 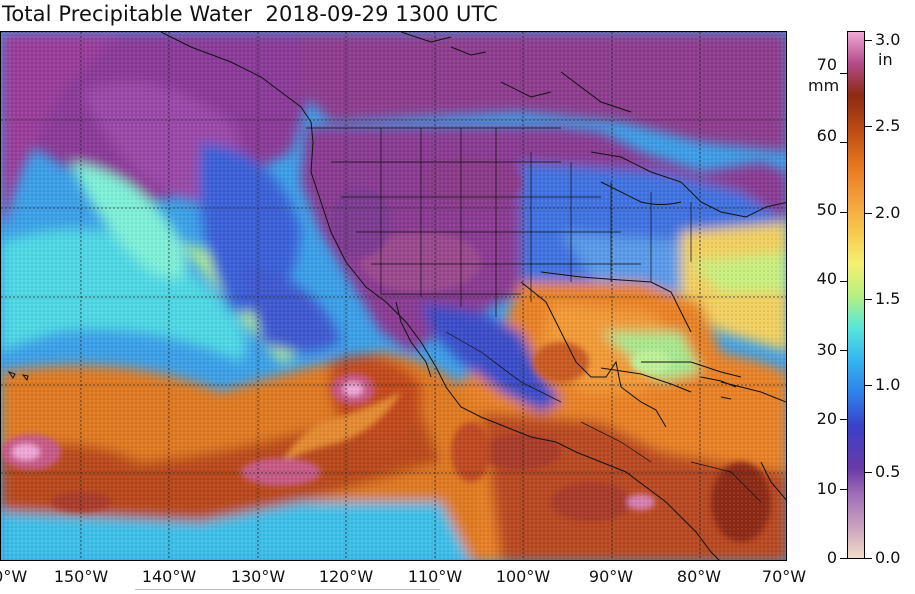 What do you see at coordinates (435, 576) in the screenshot?
I see `lon-label-110w: 110°W` at bounding box center [435, 576].